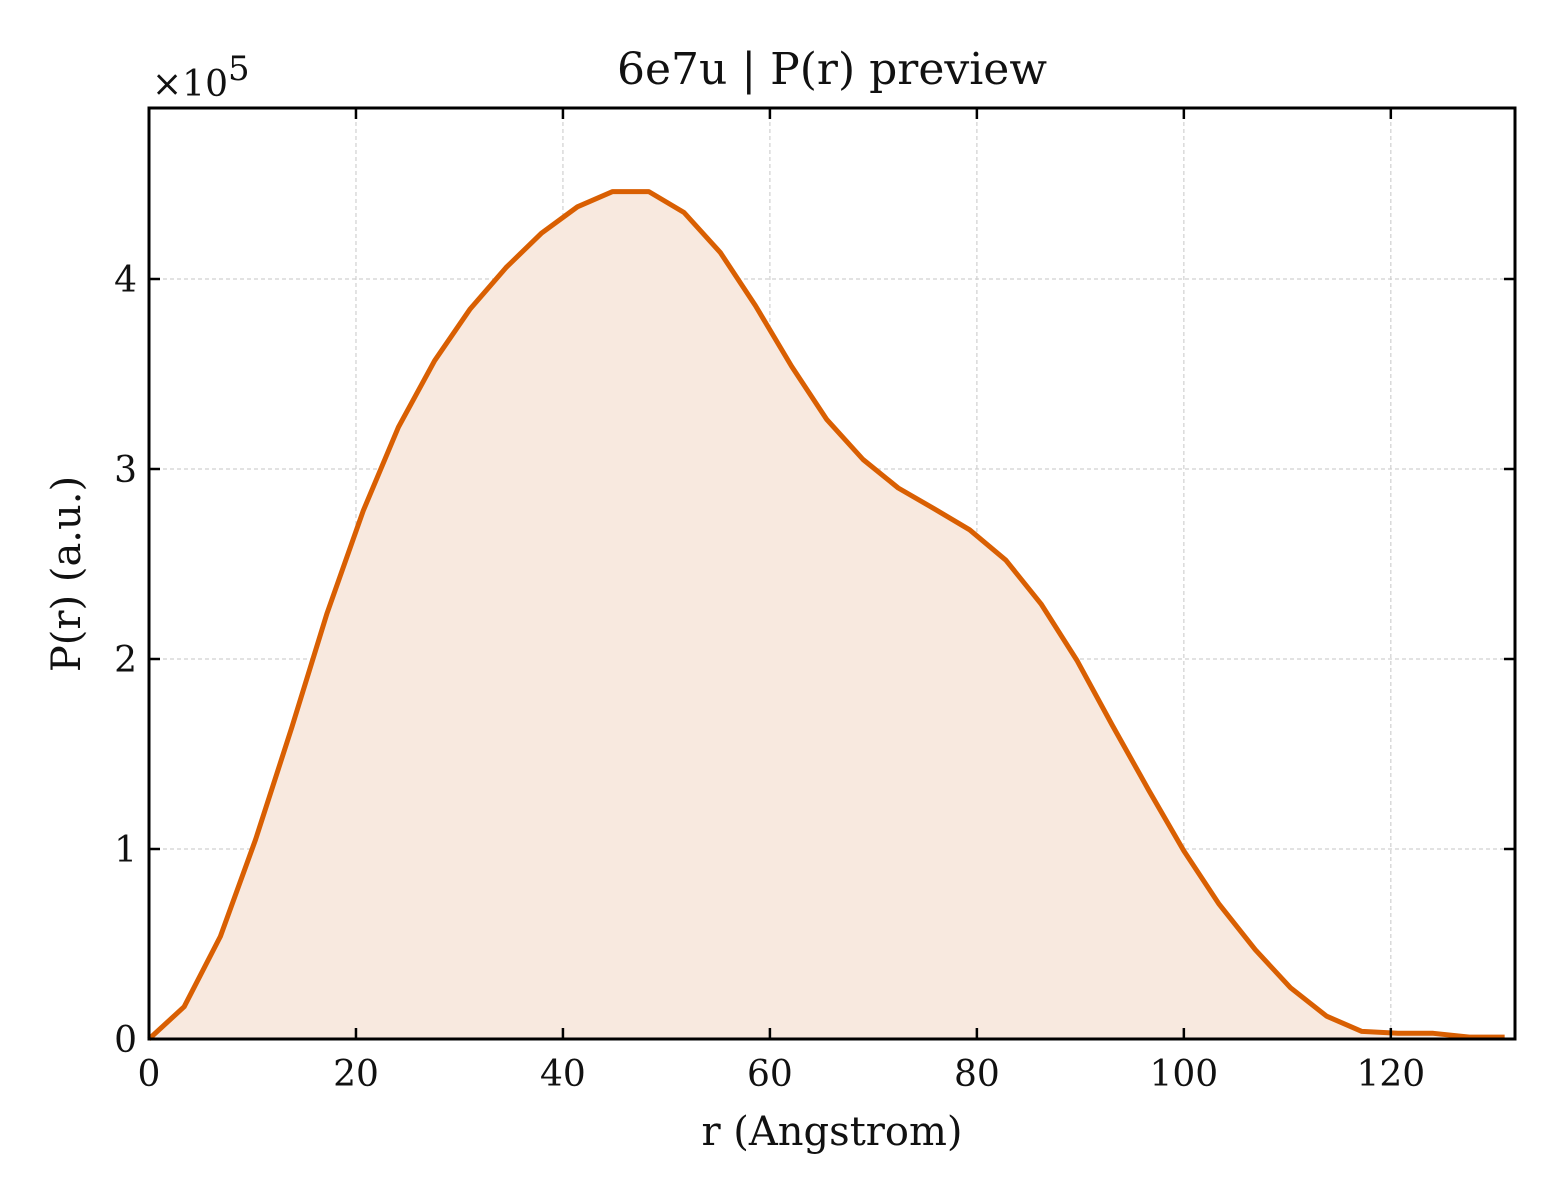  What do you see at coordinates (563, 1074) in the screenshot?
I see `x-tick-label: 40` at bounding box center [563, 1074].